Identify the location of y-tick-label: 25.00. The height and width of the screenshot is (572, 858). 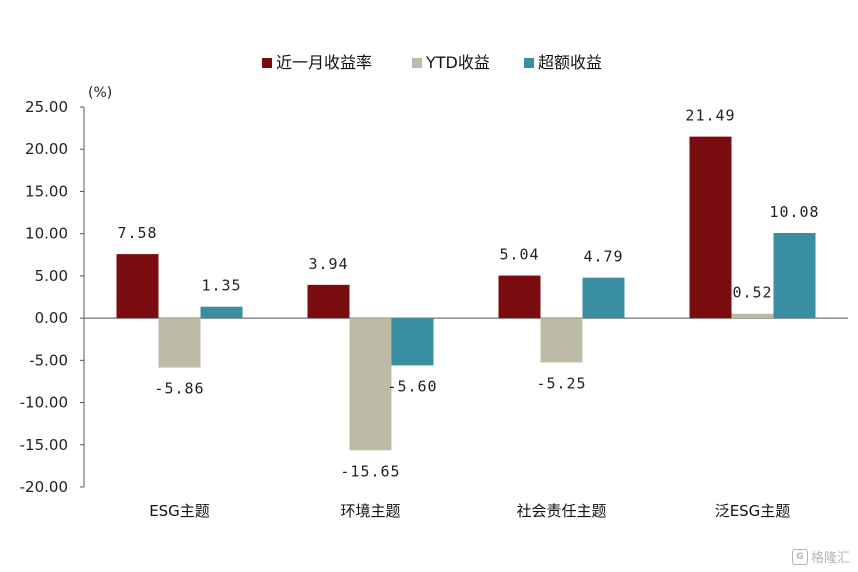
(46, 107).